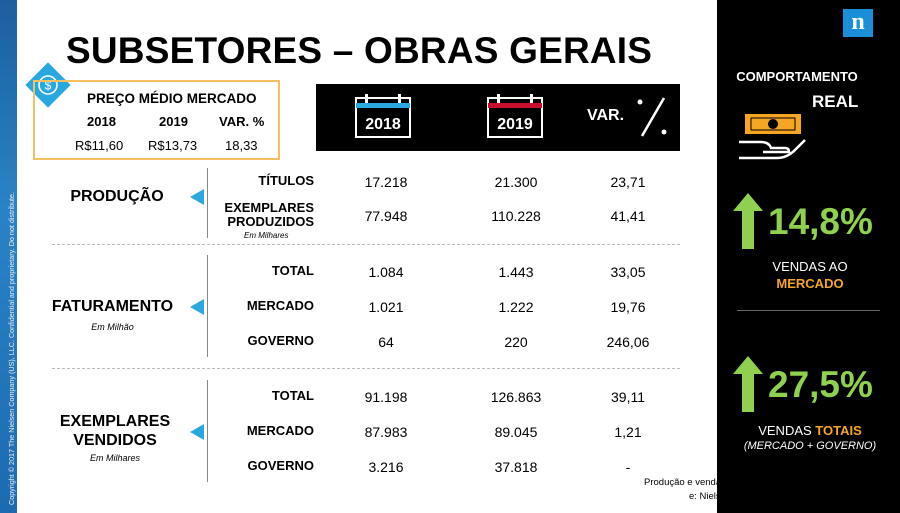  I want to click on calendar-2018-icon: 2018, so click(383, 116).